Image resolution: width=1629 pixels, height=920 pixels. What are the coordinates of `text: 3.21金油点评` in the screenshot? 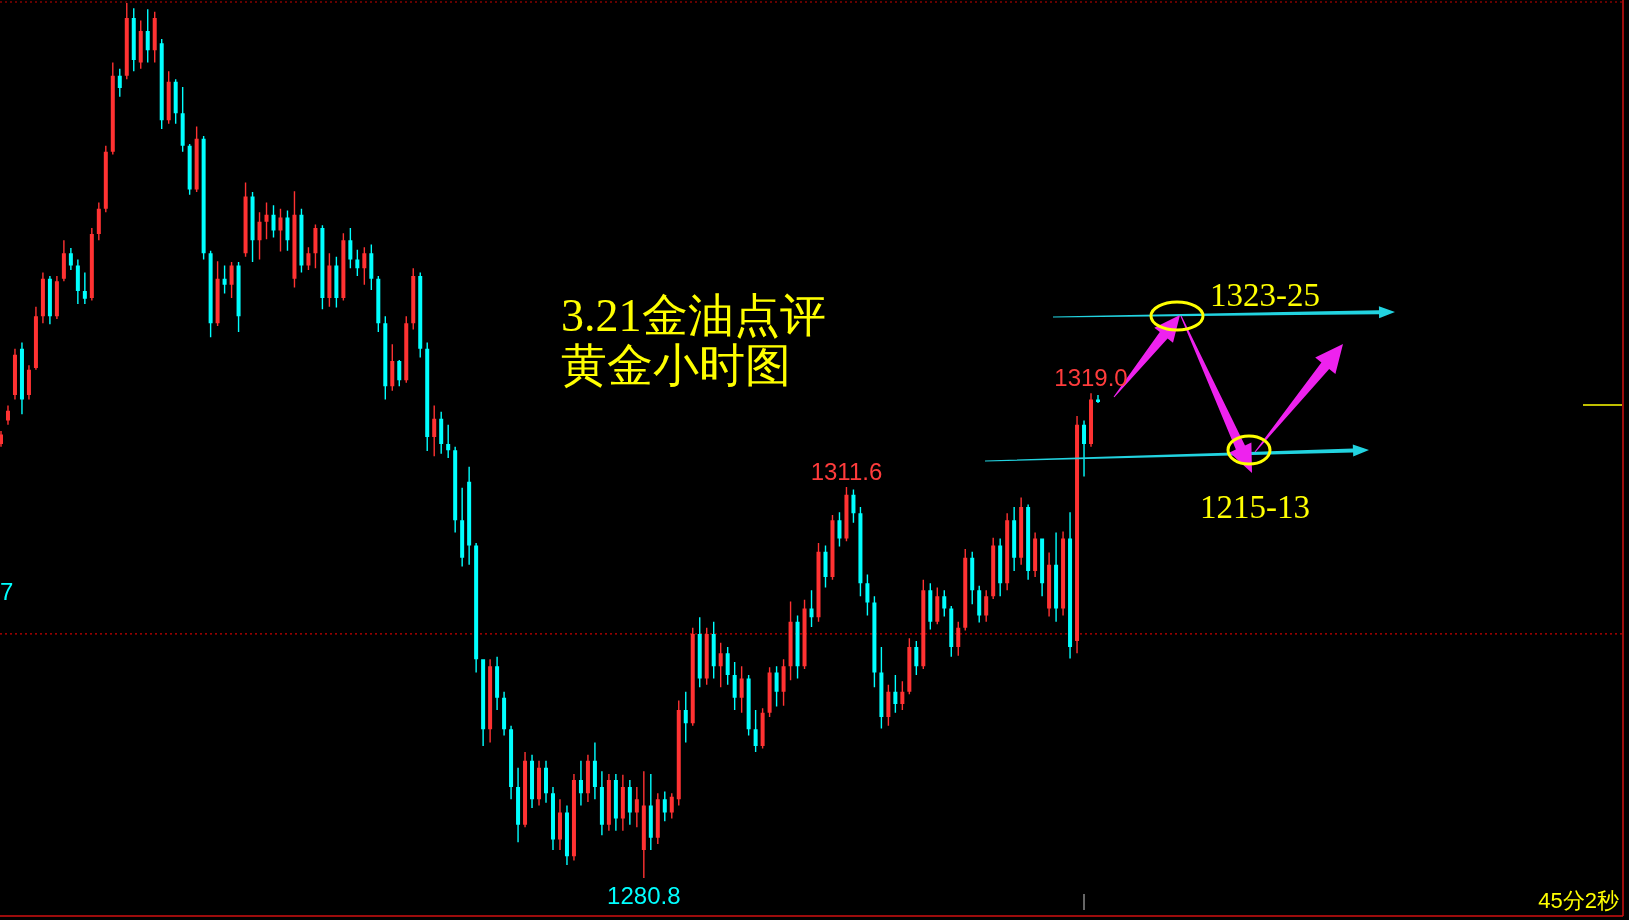 It's located at (693, 315).